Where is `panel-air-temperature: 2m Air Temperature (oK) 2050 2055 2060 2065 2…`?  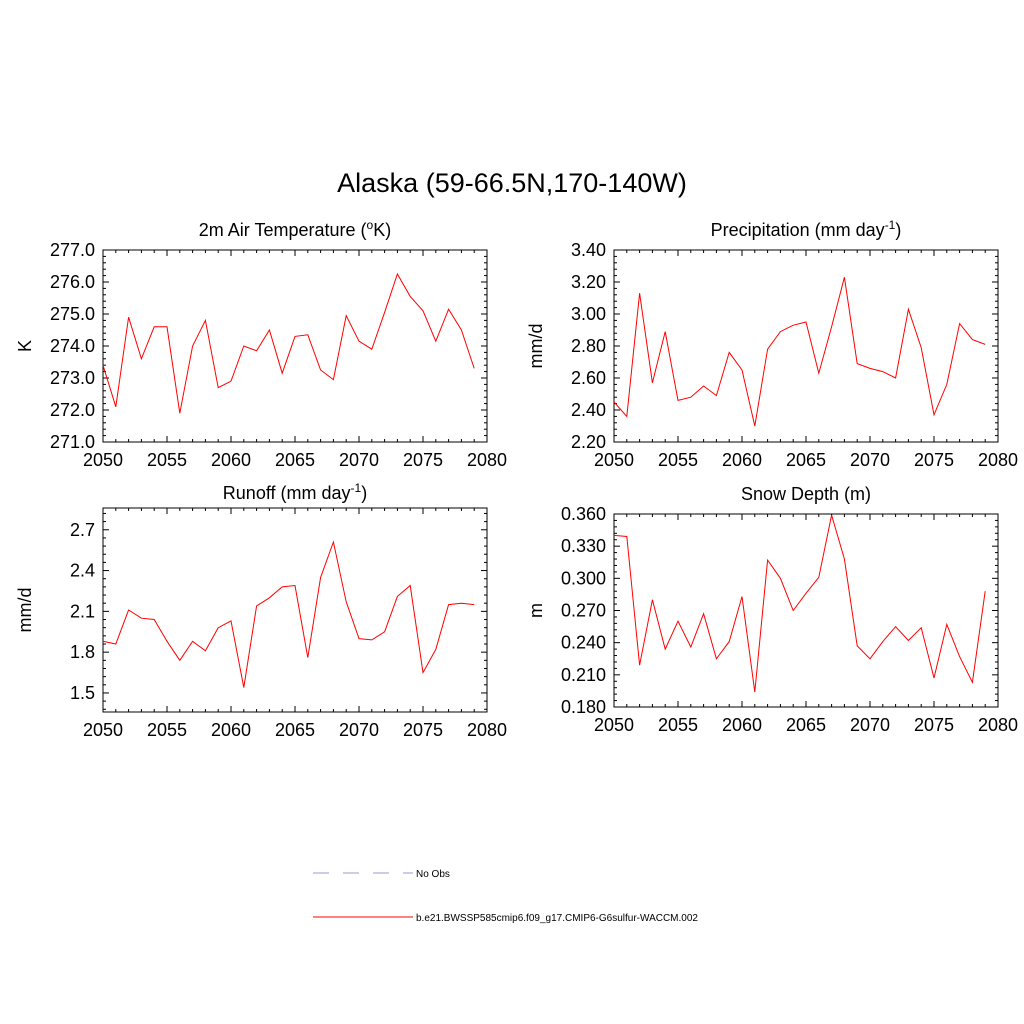 panel-air-temperature: 2m Air Temperature (oK) 2050 2055 2060 2065 2… is located at coordinates (261, 344).